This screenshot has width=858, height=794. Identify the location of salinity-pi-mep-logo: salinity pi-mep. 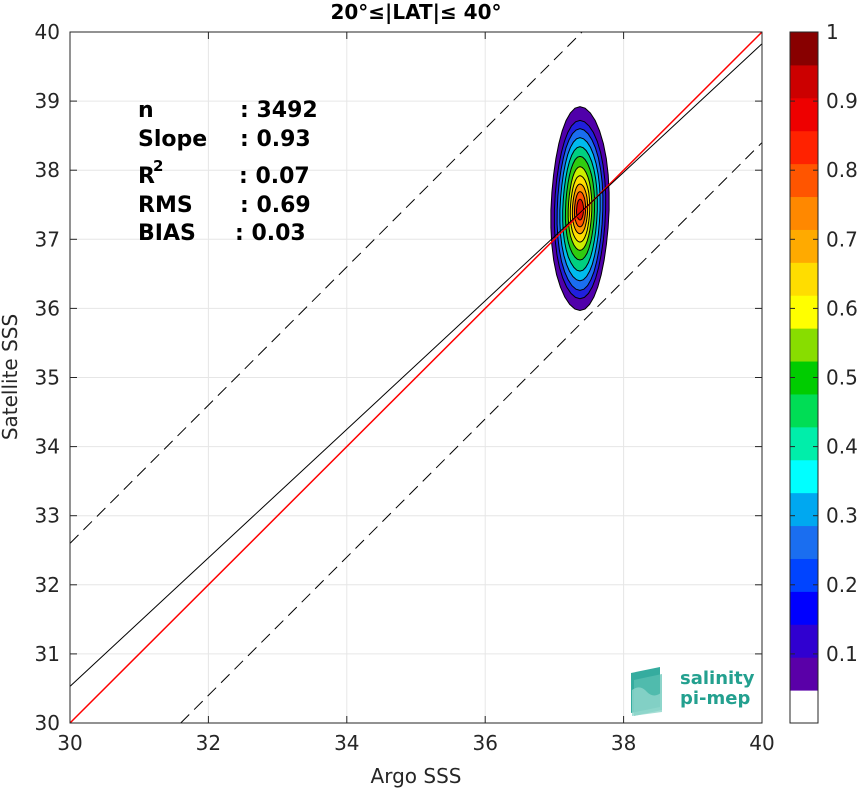
(693, 691).